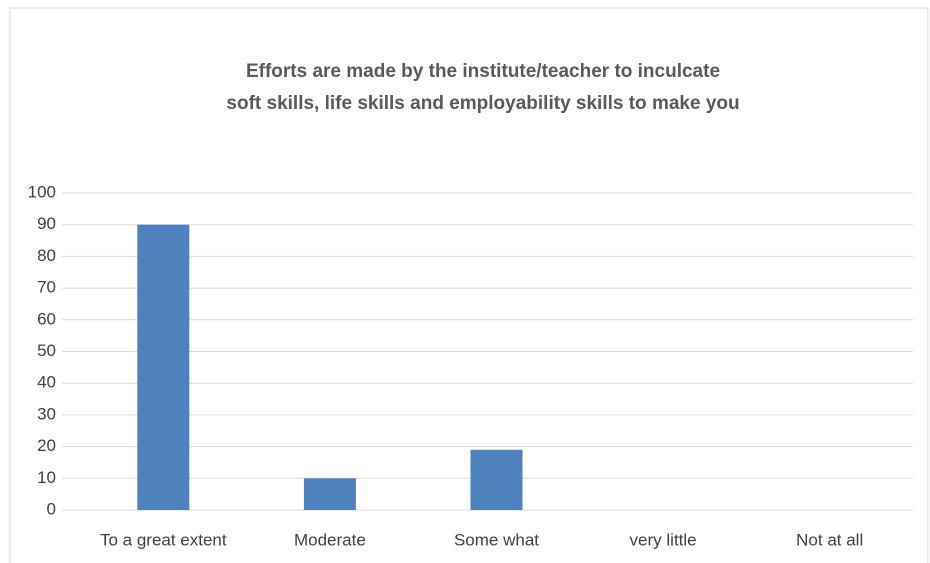 The height and width of the screenshot is (563, 930). I want to click on y-tick-label: 90, so click(46, 223).